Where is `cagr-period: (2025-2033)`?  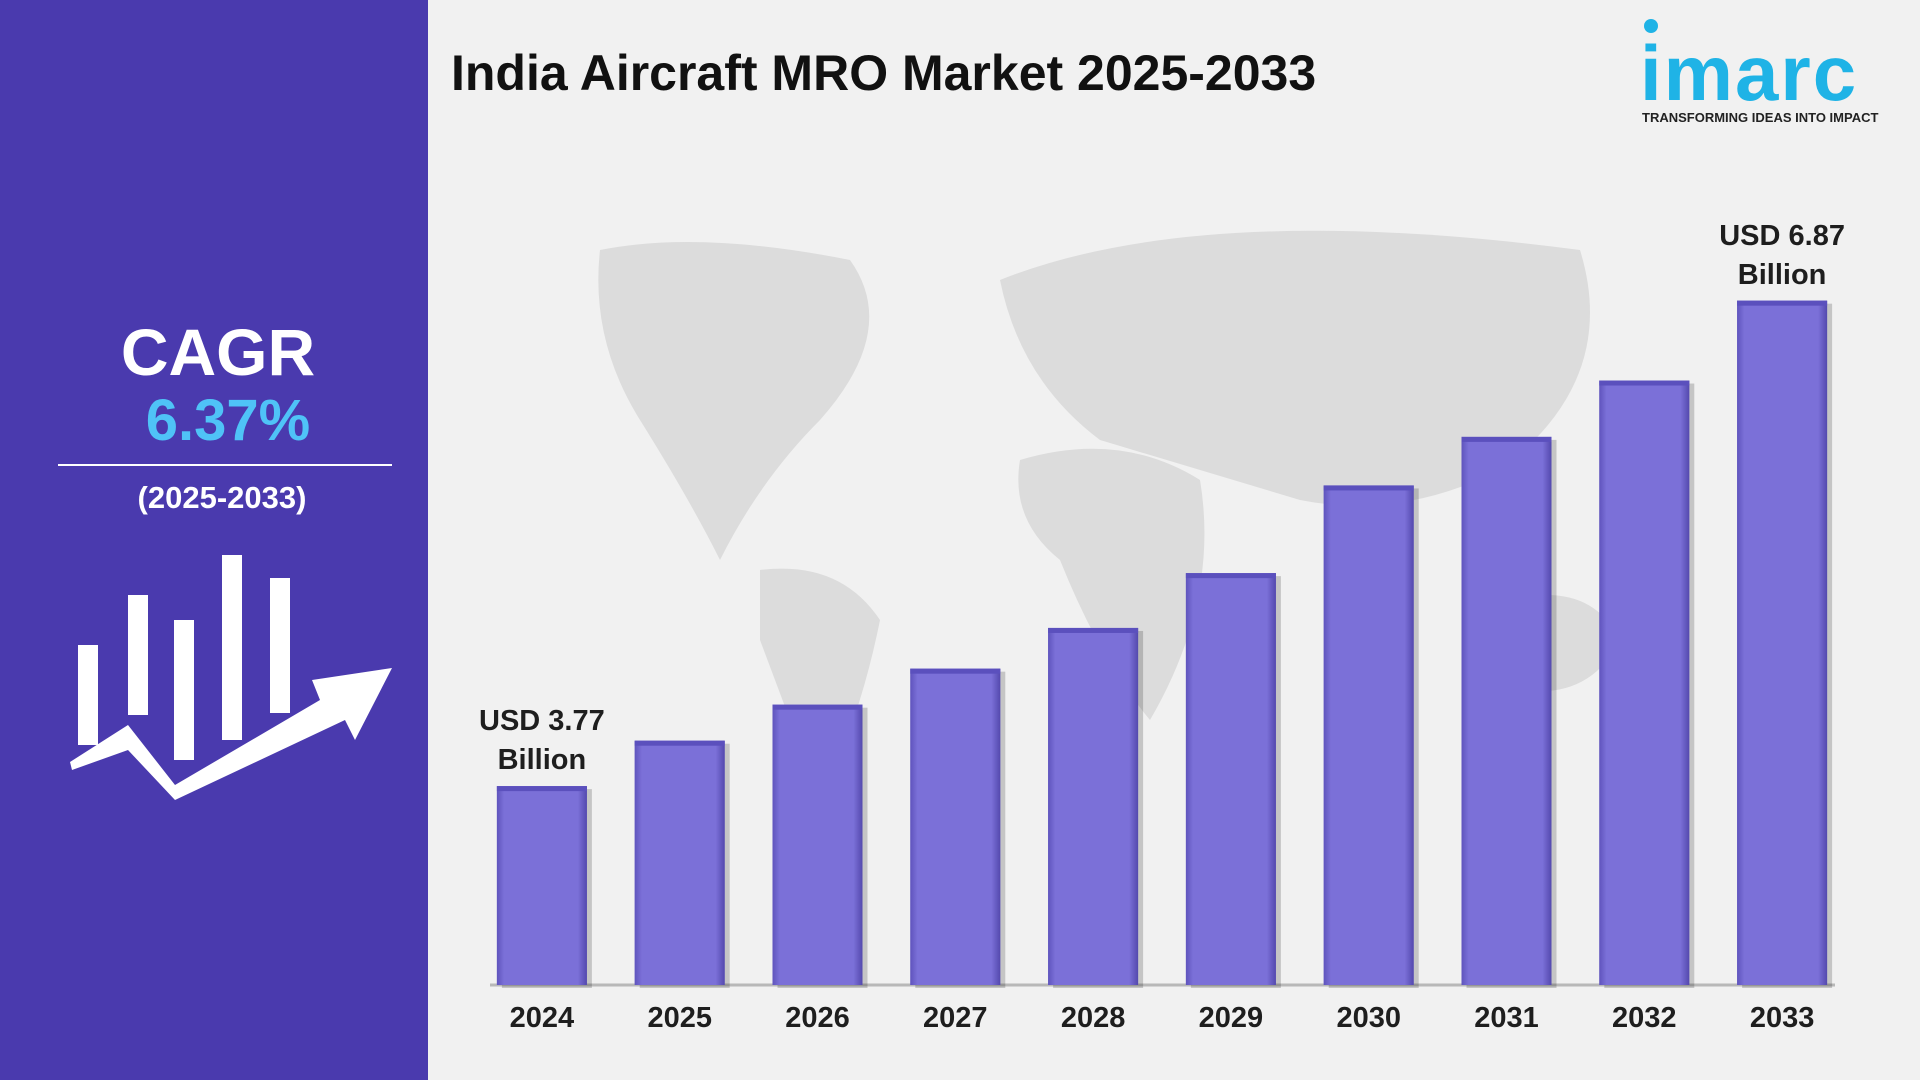
cagr-period: (2025-2033) is located at coordinates (222, 497).